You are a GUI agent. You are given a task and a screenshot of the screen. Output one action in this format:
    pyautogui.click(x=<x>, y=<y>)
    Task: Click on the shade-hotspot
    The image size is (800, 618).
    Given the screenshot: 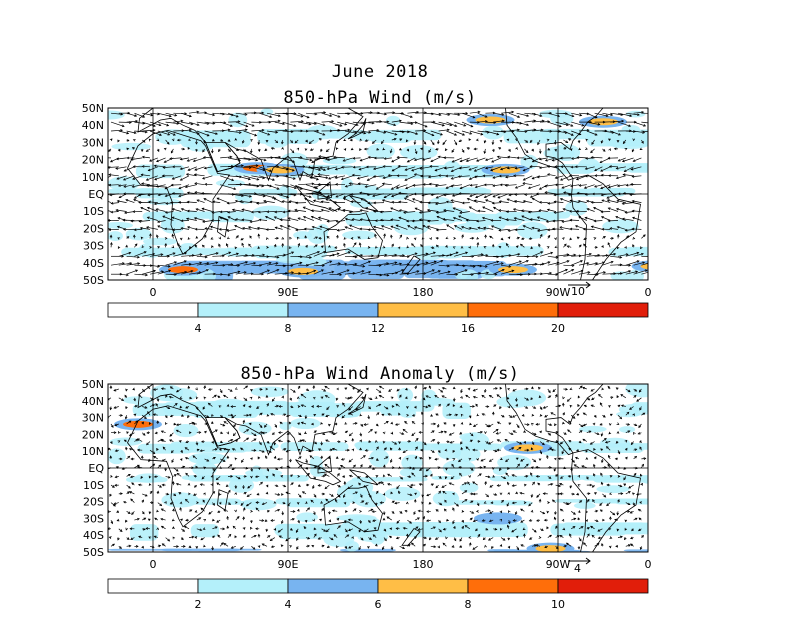 What is the action you would take?
    pyautogui.click(x=528, y=448)
    